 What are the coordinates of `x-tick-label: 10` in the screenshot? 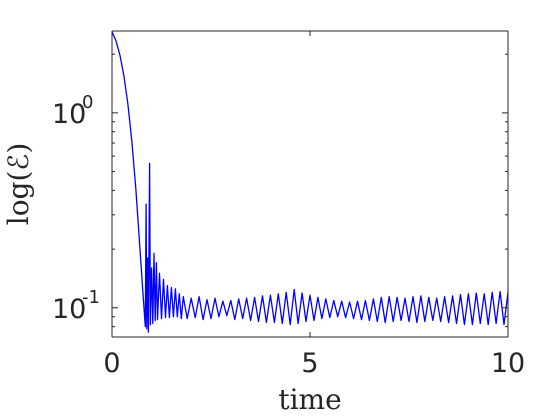 It's located at (508, 363).